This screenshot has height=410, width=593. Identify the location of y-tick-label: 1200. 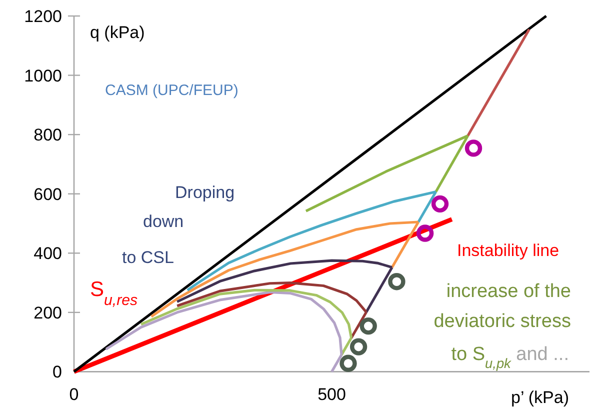
(43, 16).